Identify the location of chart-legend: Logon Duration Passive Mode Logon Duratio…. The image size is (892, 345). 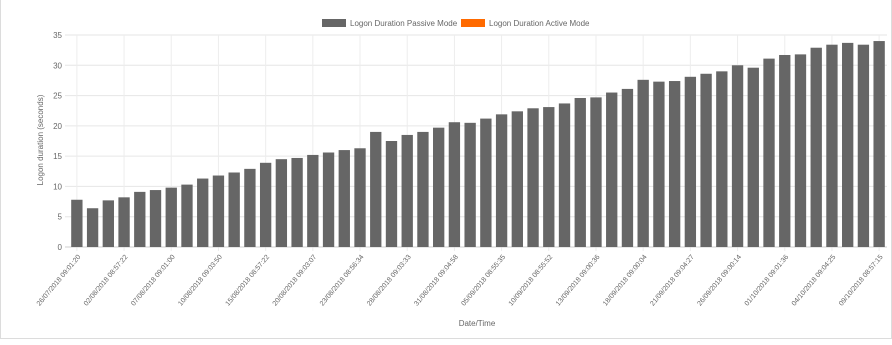
(456, 23).